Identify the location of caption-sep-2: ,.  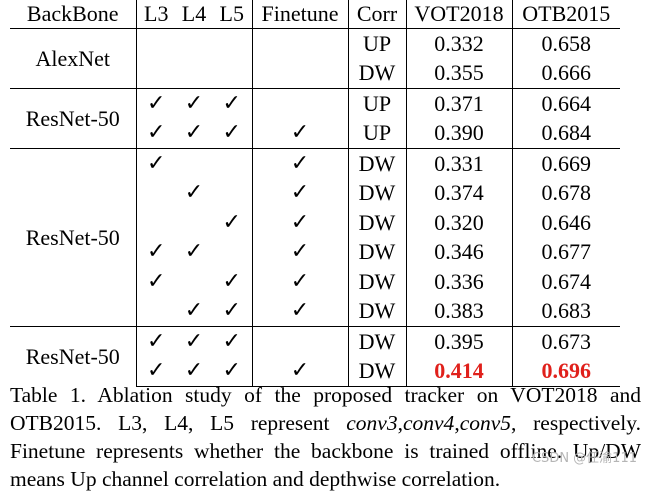
(457, 423).